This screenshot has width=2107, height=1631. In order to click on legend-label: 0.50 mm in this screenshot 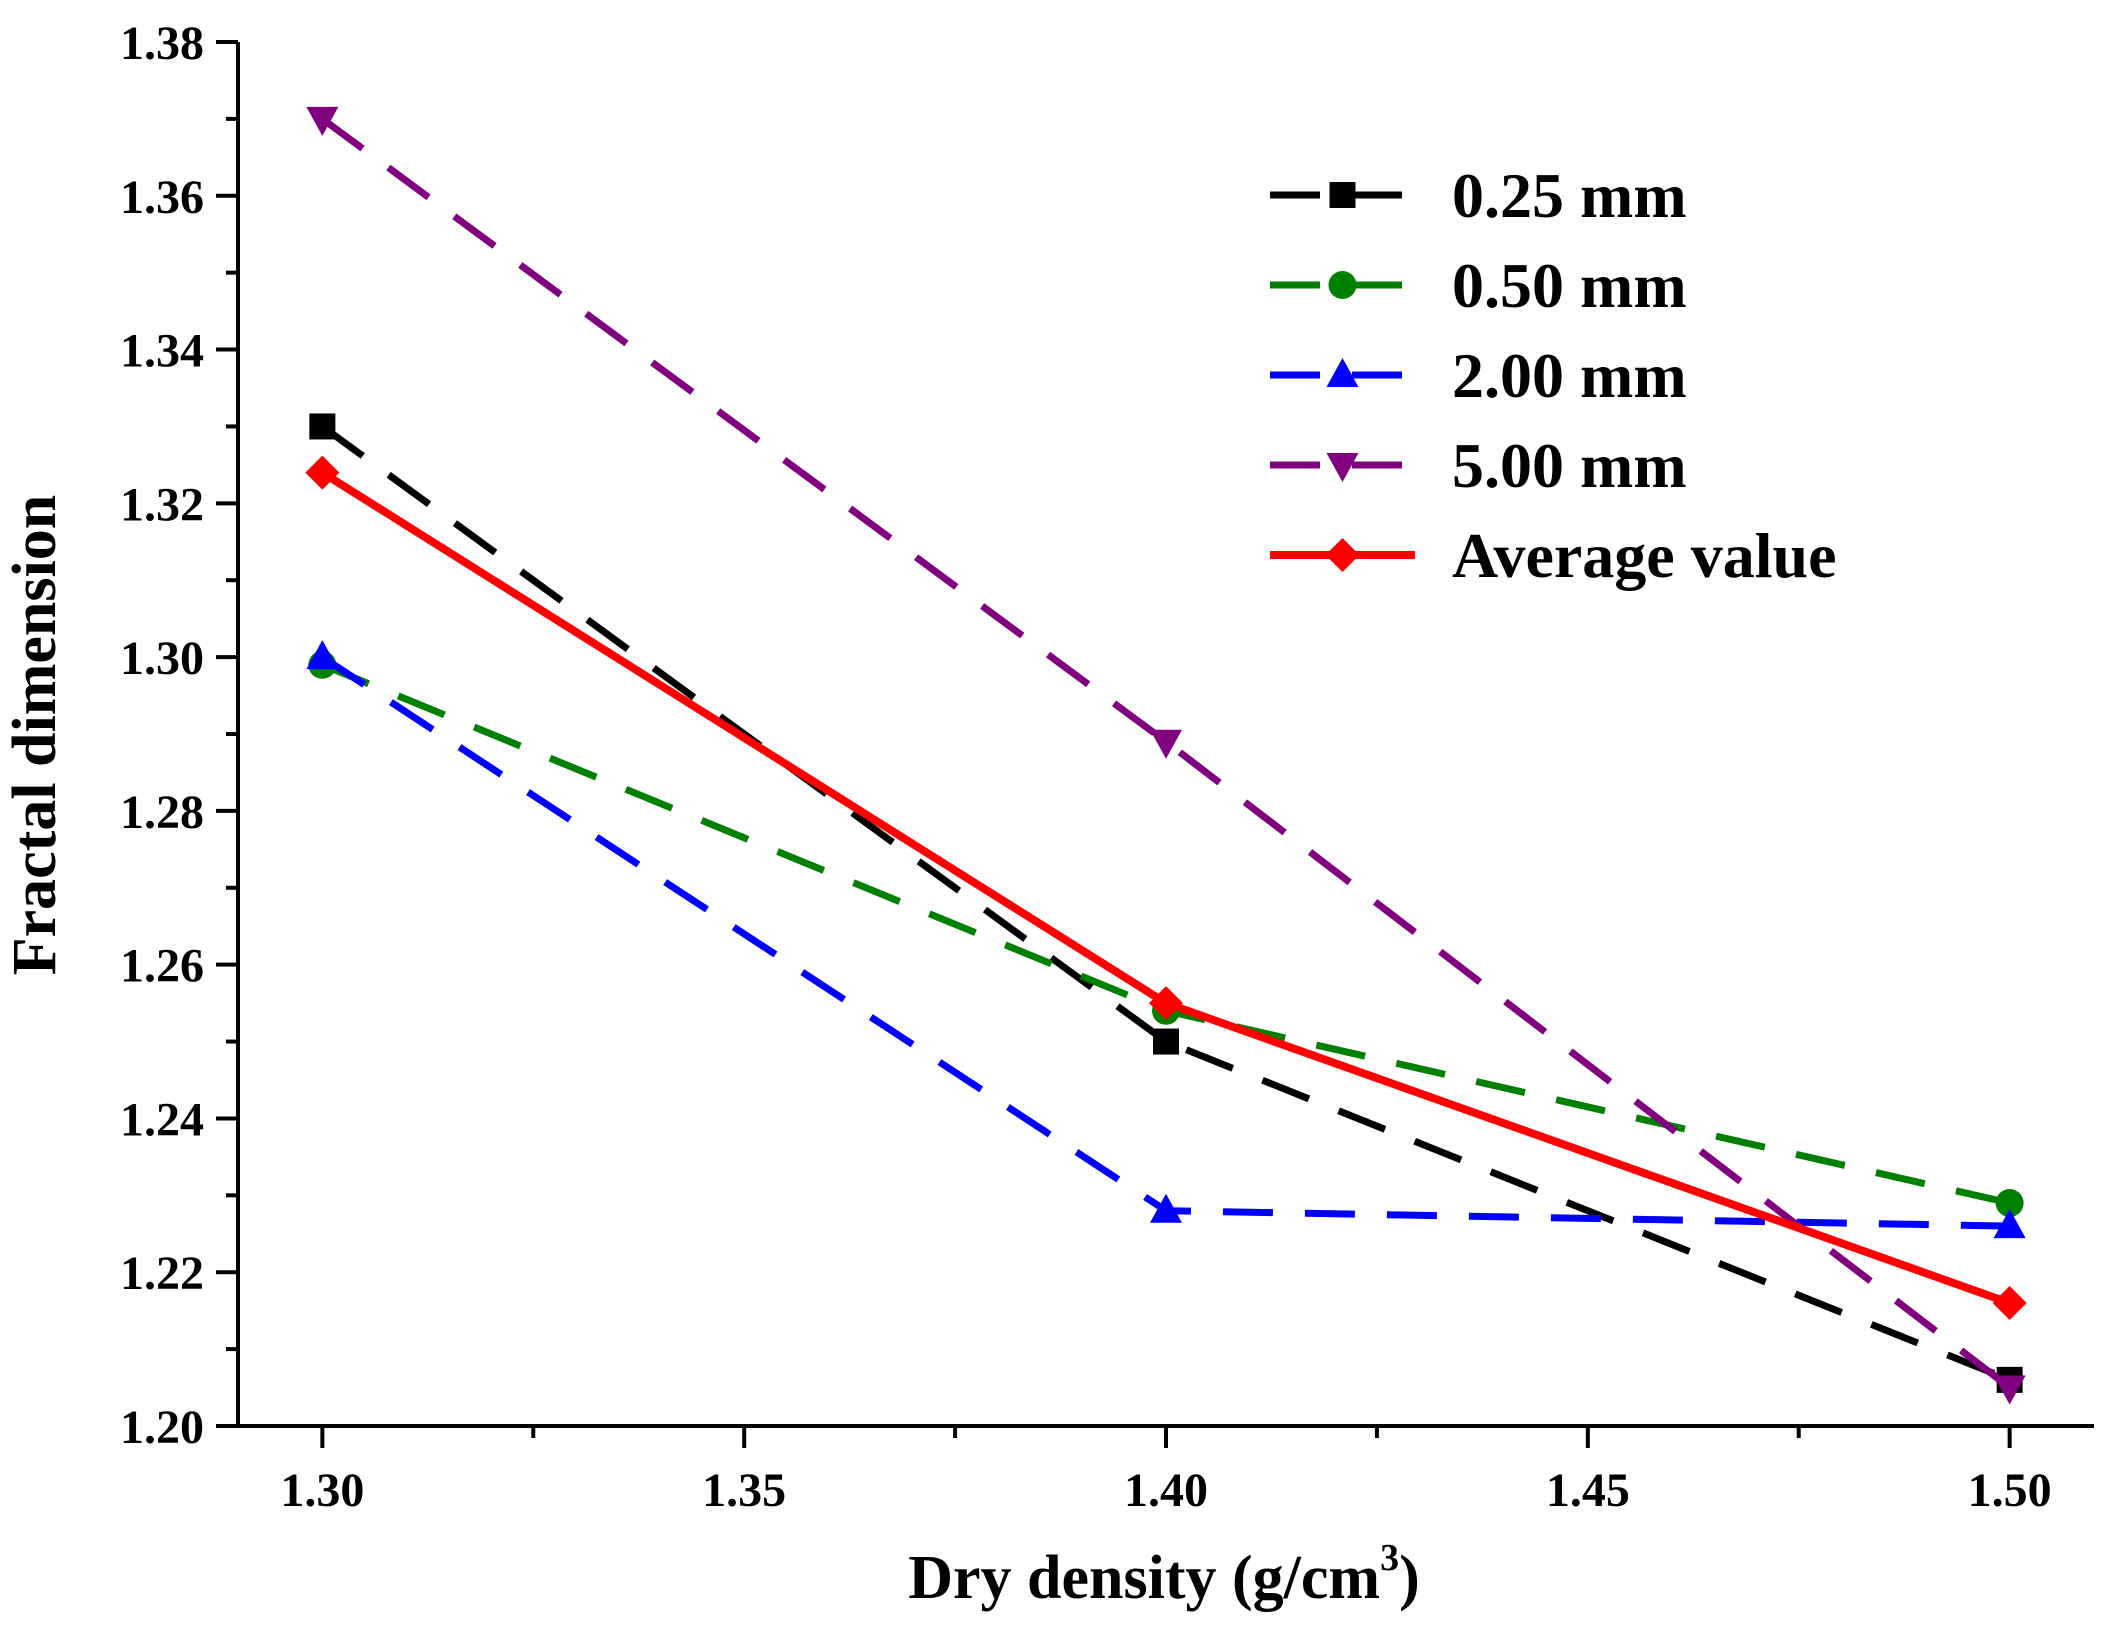, I will do `click(1569, 285)`.